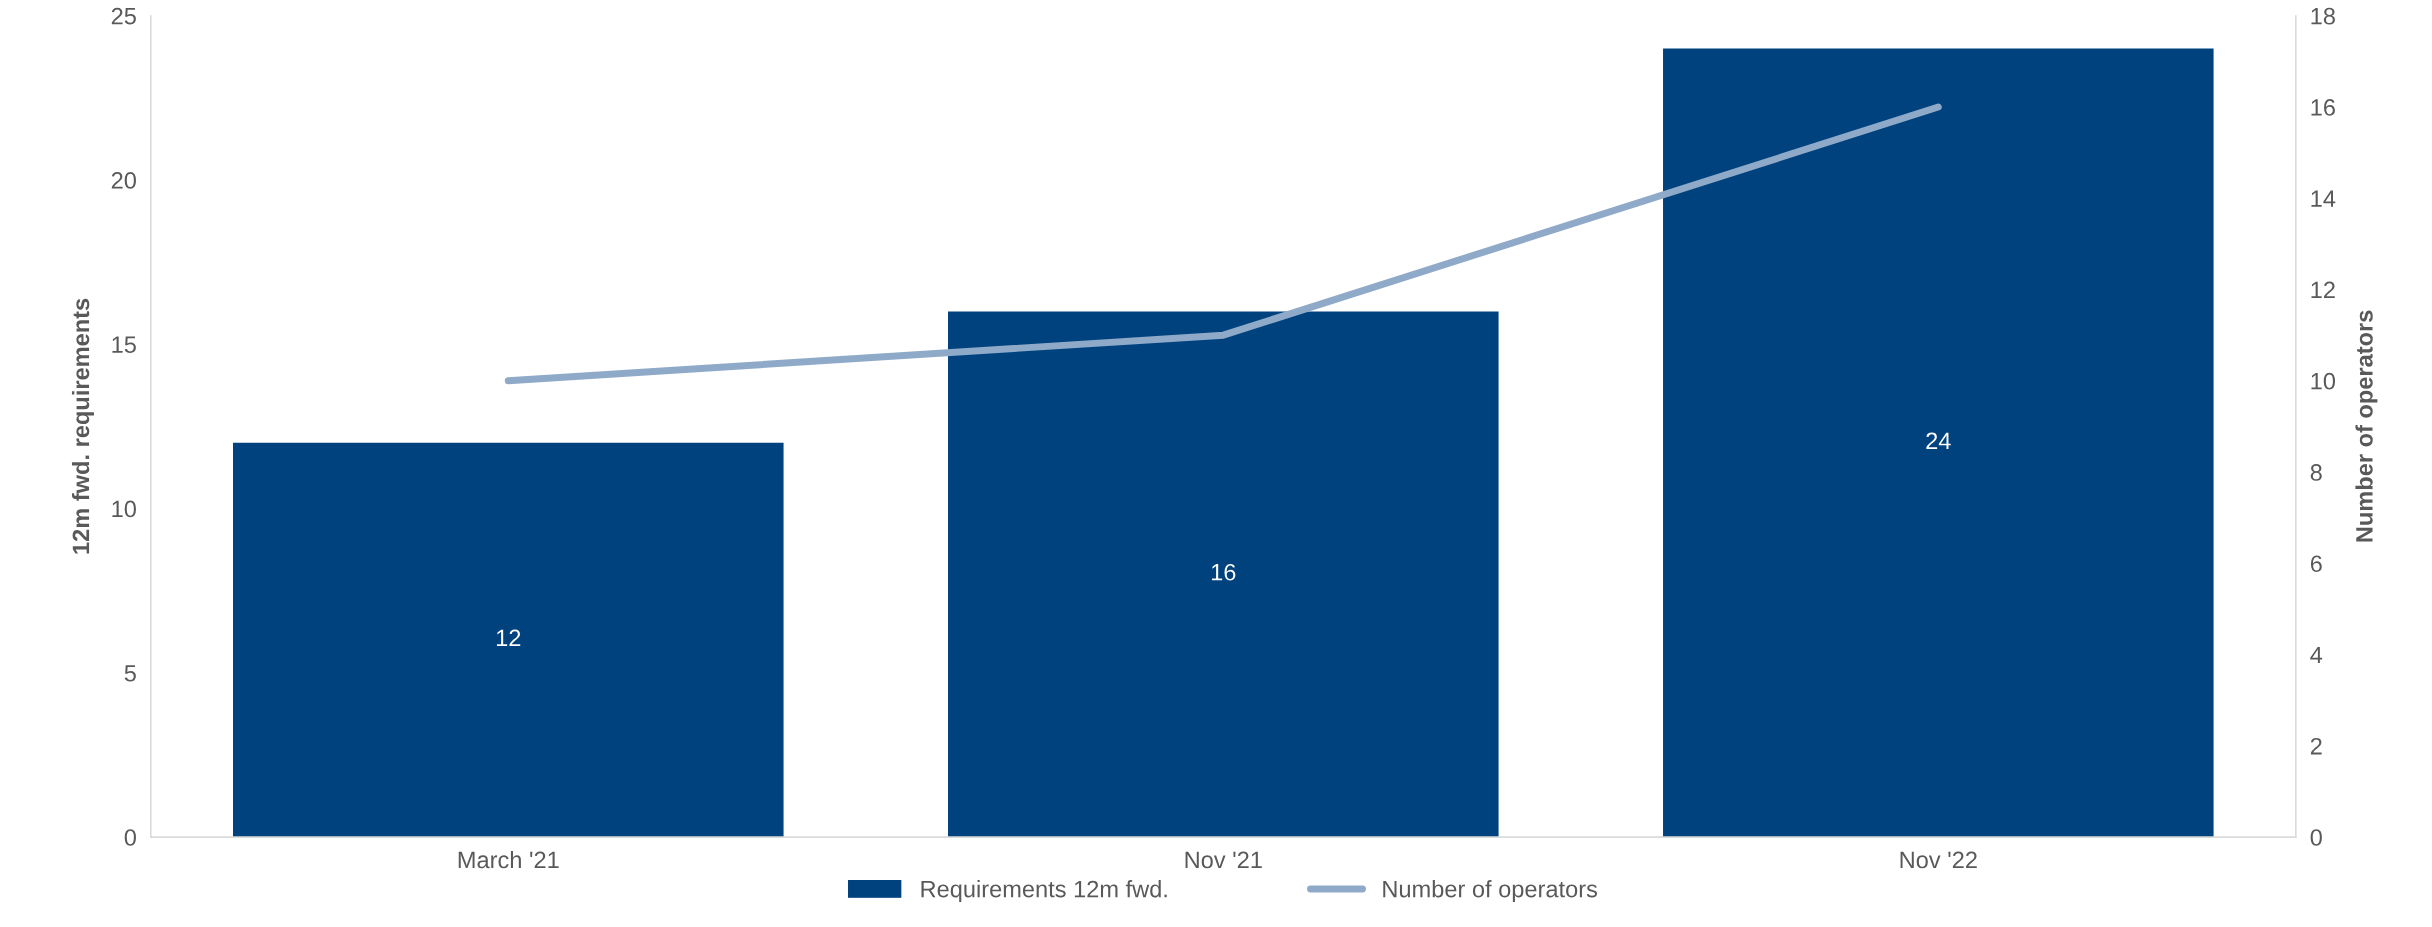 The image size is (2432, 927). I want to click on y-tick-label: 5, so click(130, 673).